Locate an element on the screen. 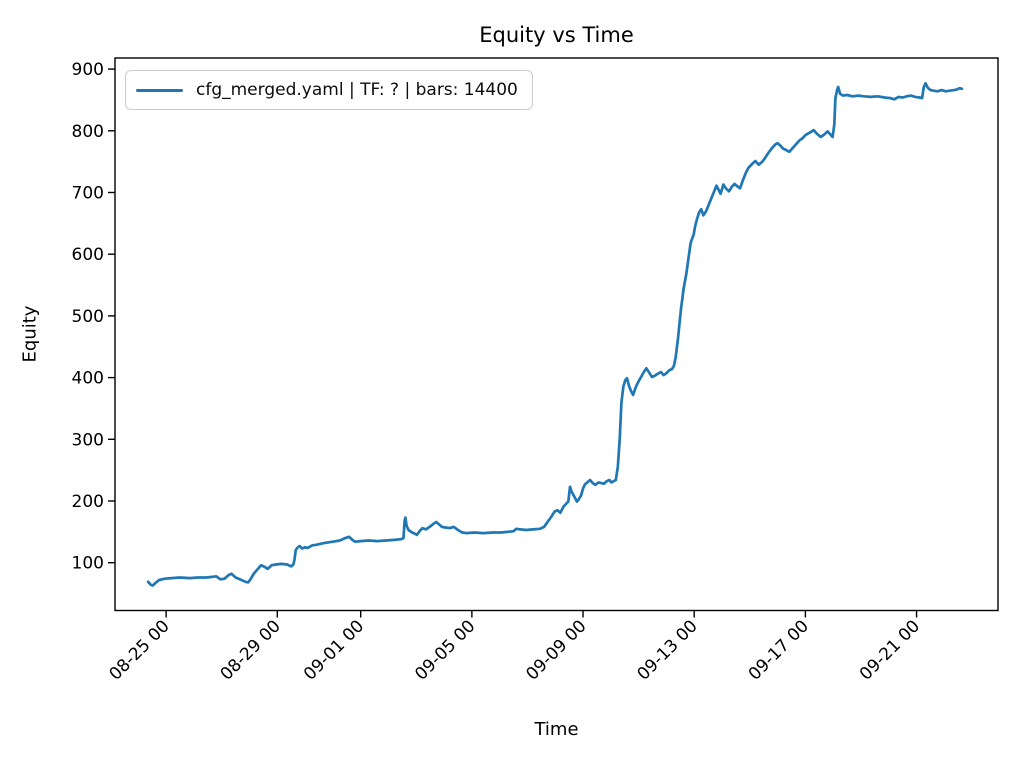  y-tick-label: 700 is located at coordinates (88, 194).